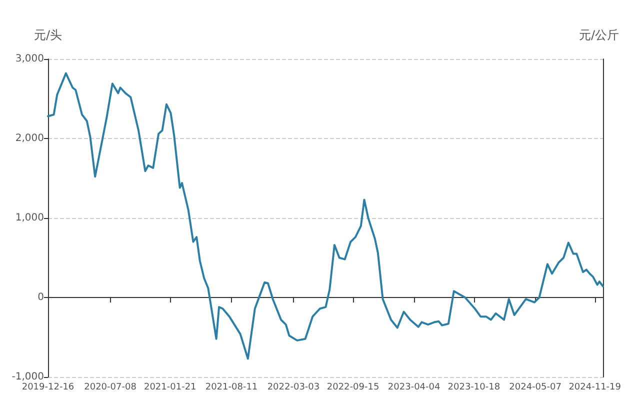 The image size is (632, 416). Describe the element at coordinates (29, 218) in the screenshot. I see `y-tick-label: 1,000` at that location.